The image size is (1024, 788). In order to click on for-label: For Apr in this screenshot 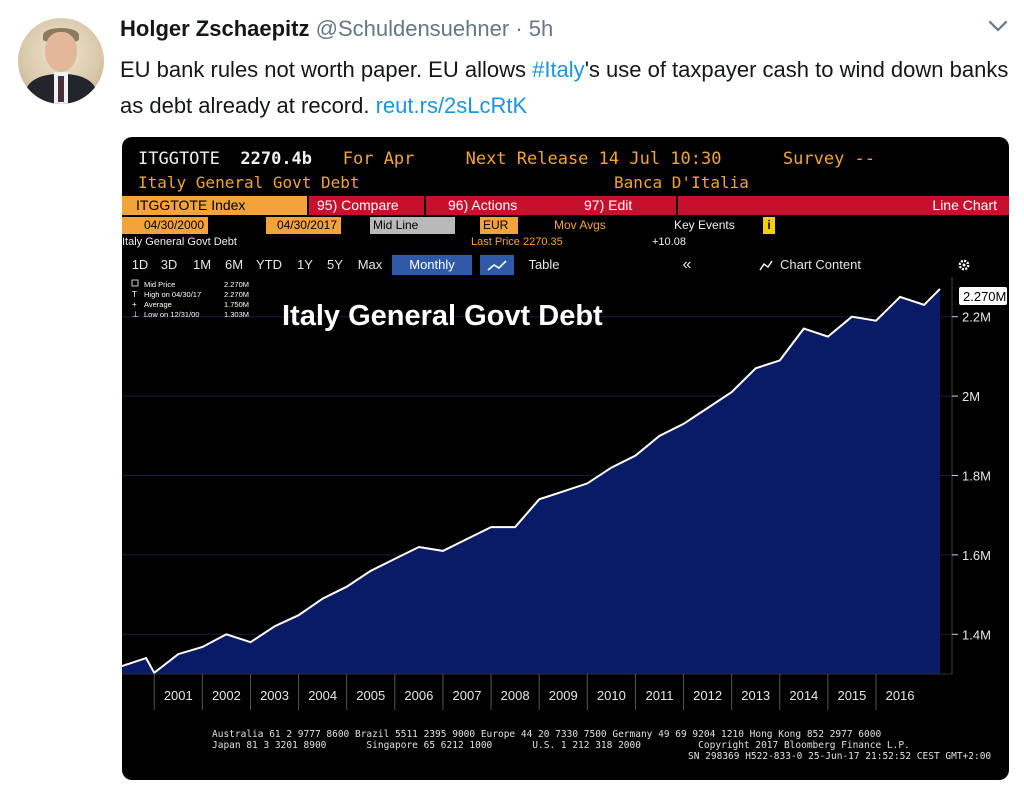, I will do `click(378, 159)`.